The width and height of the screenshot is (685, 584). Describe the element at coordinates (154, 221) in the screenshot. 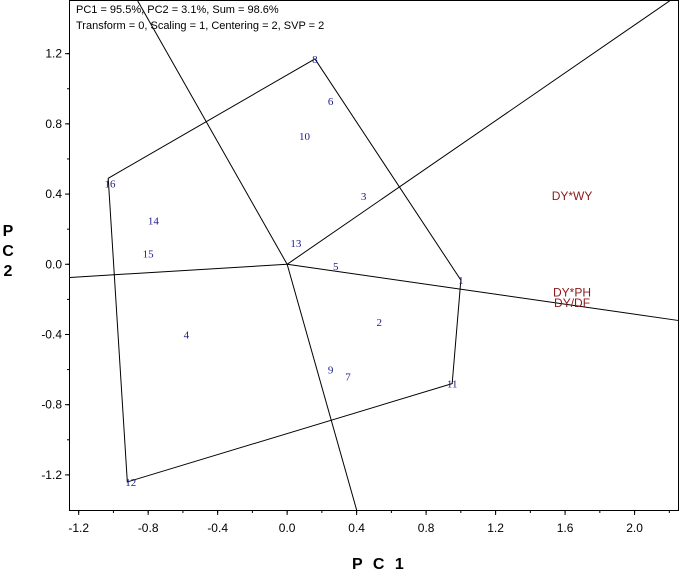

I see `genotype-point-14: 14` at that location.